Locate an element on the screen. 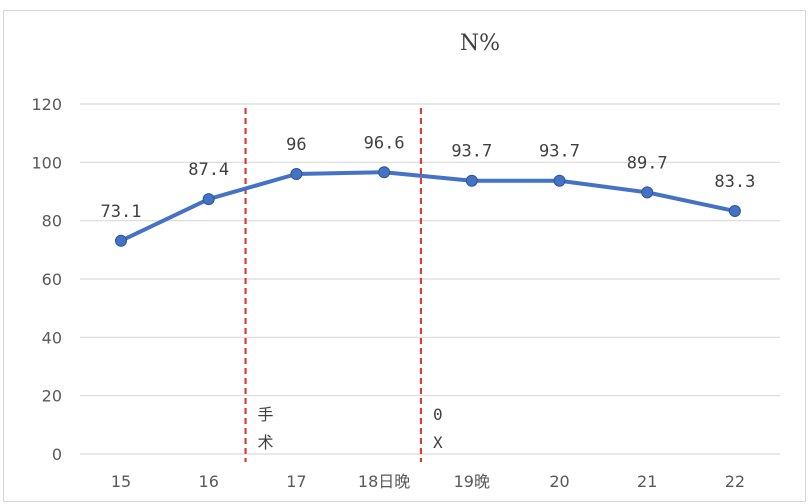  annotation-text: 术 is located at coordinates (266, 442).